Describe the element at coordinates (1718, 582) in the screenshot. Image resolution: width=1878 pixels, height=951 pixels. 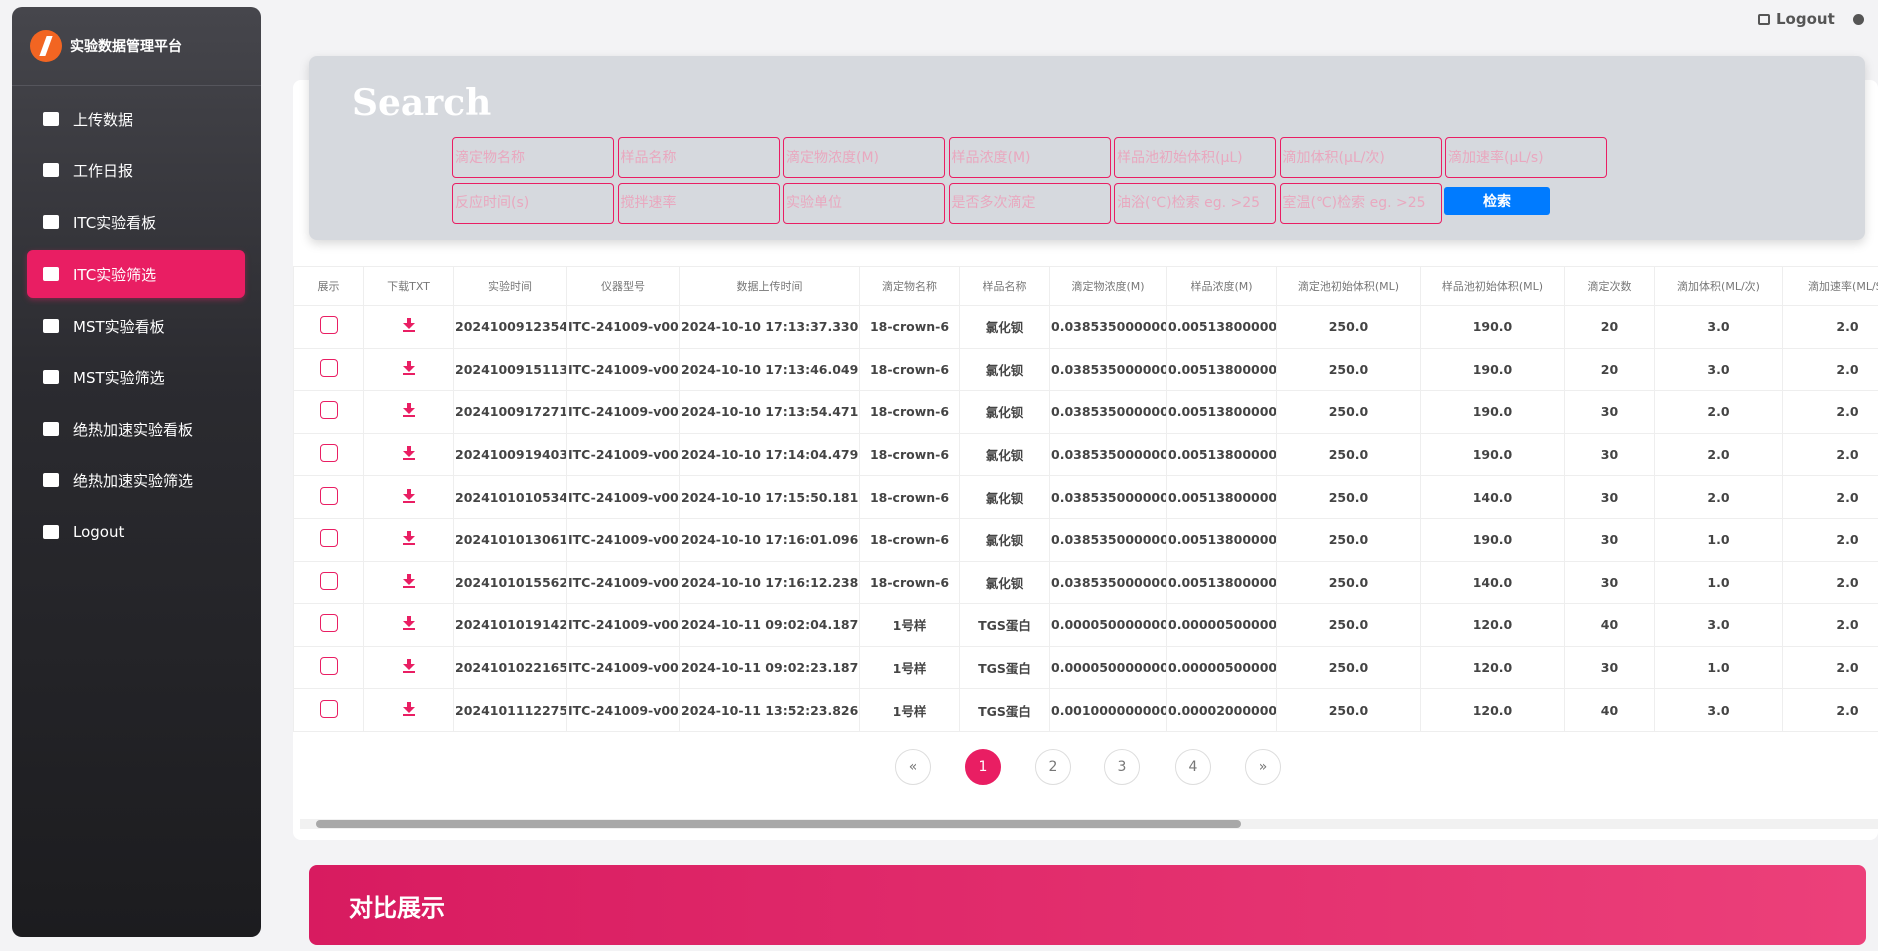
I see `table-cell: 1.0` at that location.